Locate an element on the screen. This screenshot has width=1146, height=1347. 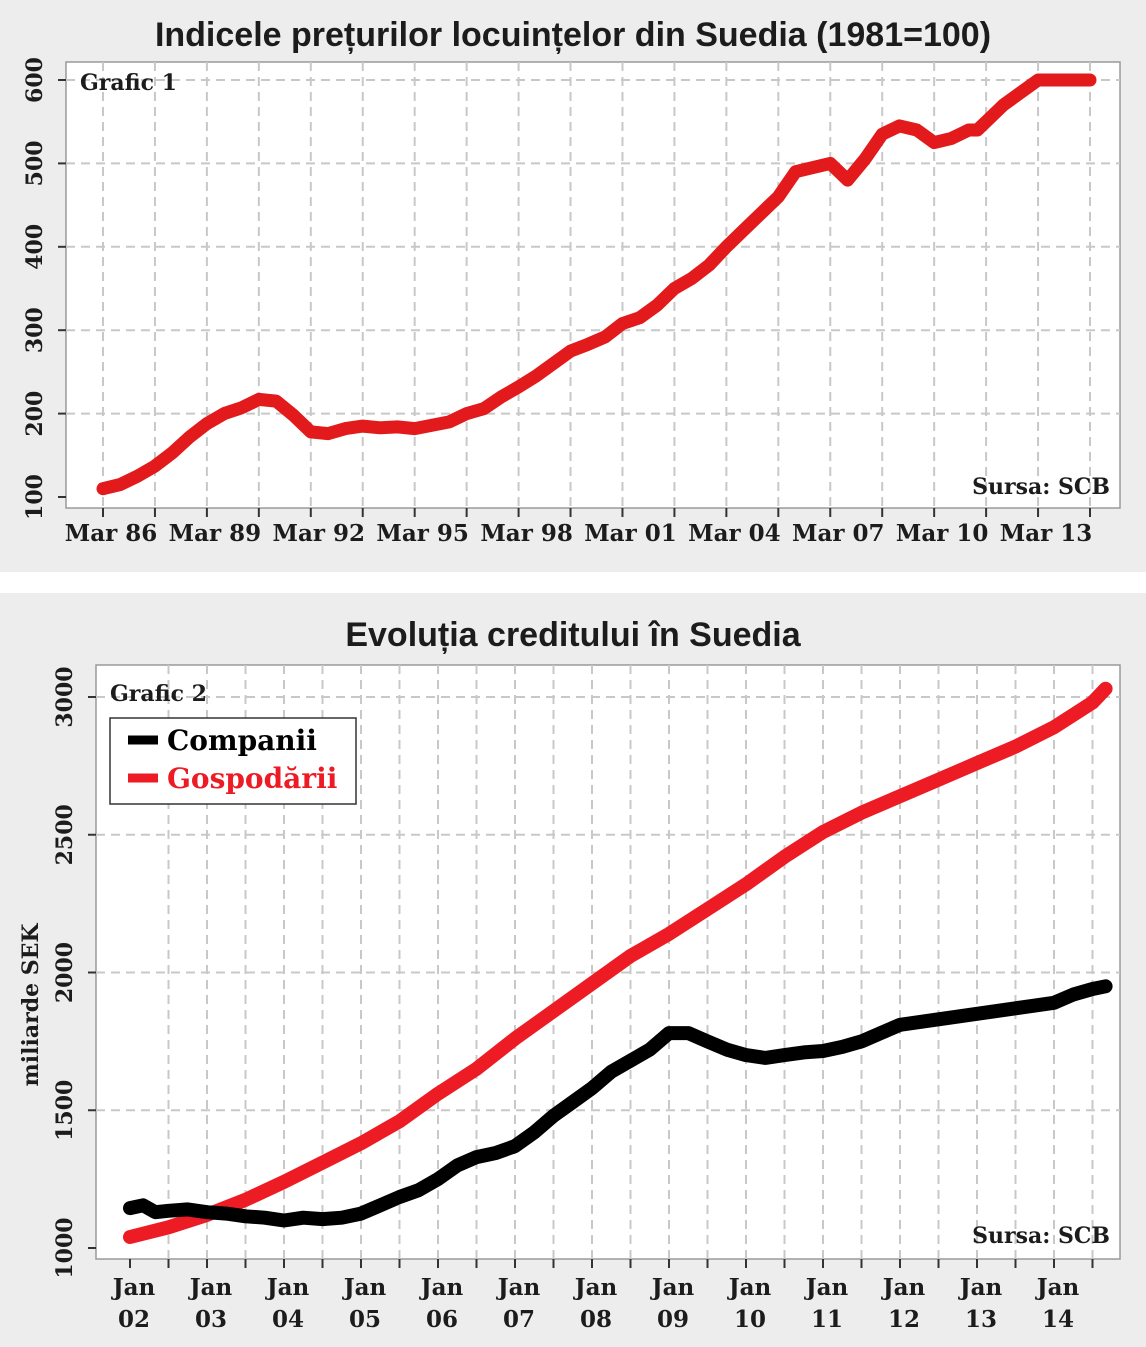
x-tick-label-year: 06 is located at coordinates (442, 1319).